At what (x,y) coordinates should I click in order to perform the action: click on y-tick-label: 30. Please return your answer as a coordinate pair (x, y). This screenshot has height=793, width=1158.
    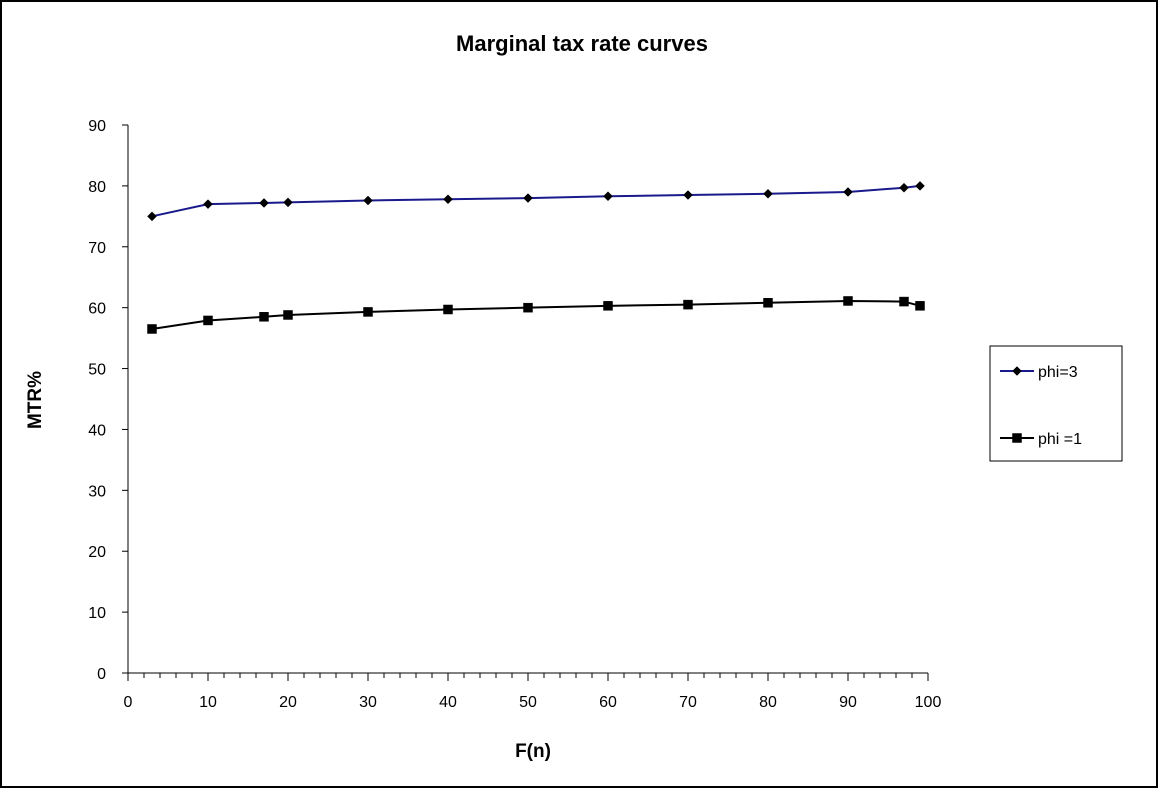
    Looking at the image, I should click on (97, 491).